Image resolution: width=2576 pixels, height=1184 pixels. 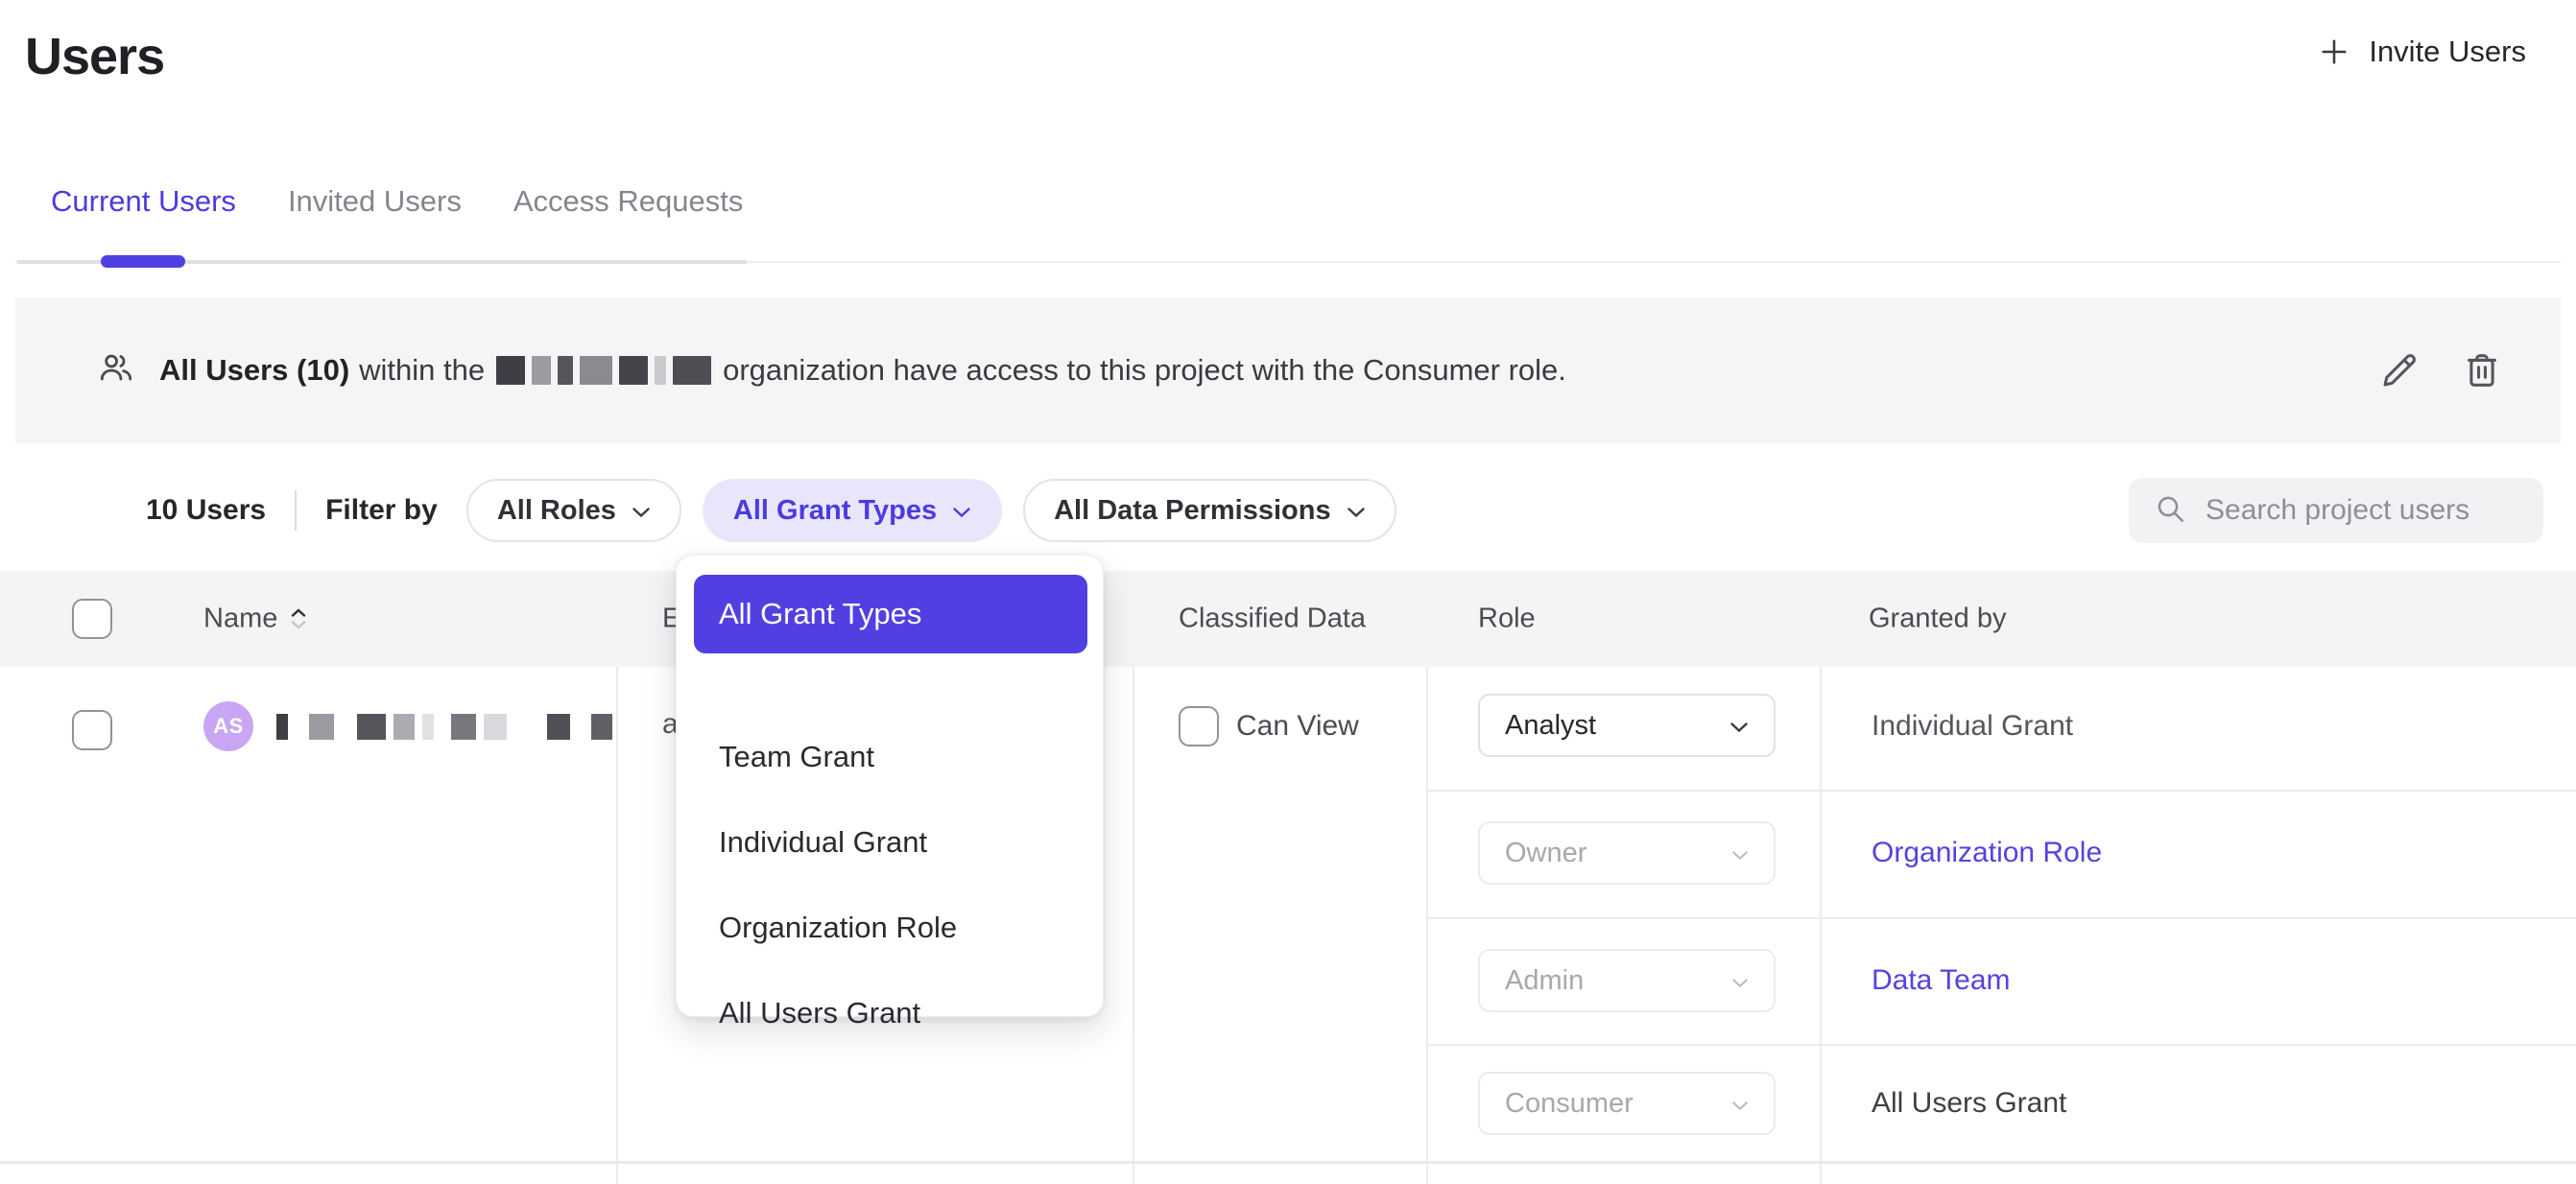 I want to click on delete-trash-icon, so click(x=2482, y=370).